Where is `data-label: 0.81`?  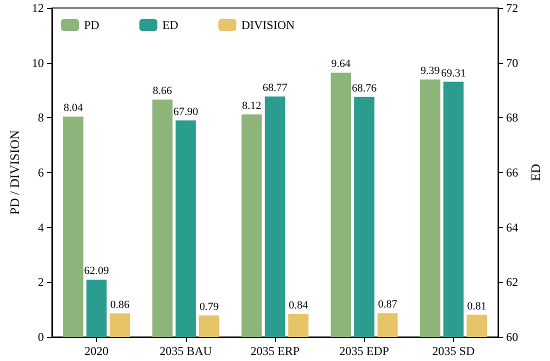
data-label: 0.81 is located at coordinates (476, 306).